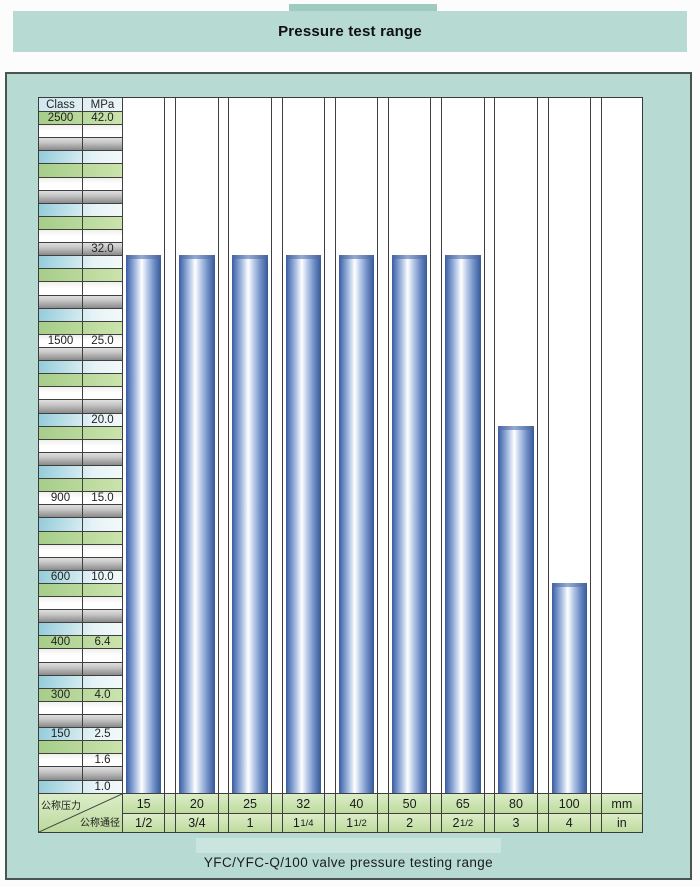 The width and height of the screenshot is (700, 887). Describe the element at coordinates (81, 420) in the screenshot. I see `pressure-row: 20.0` at that location.